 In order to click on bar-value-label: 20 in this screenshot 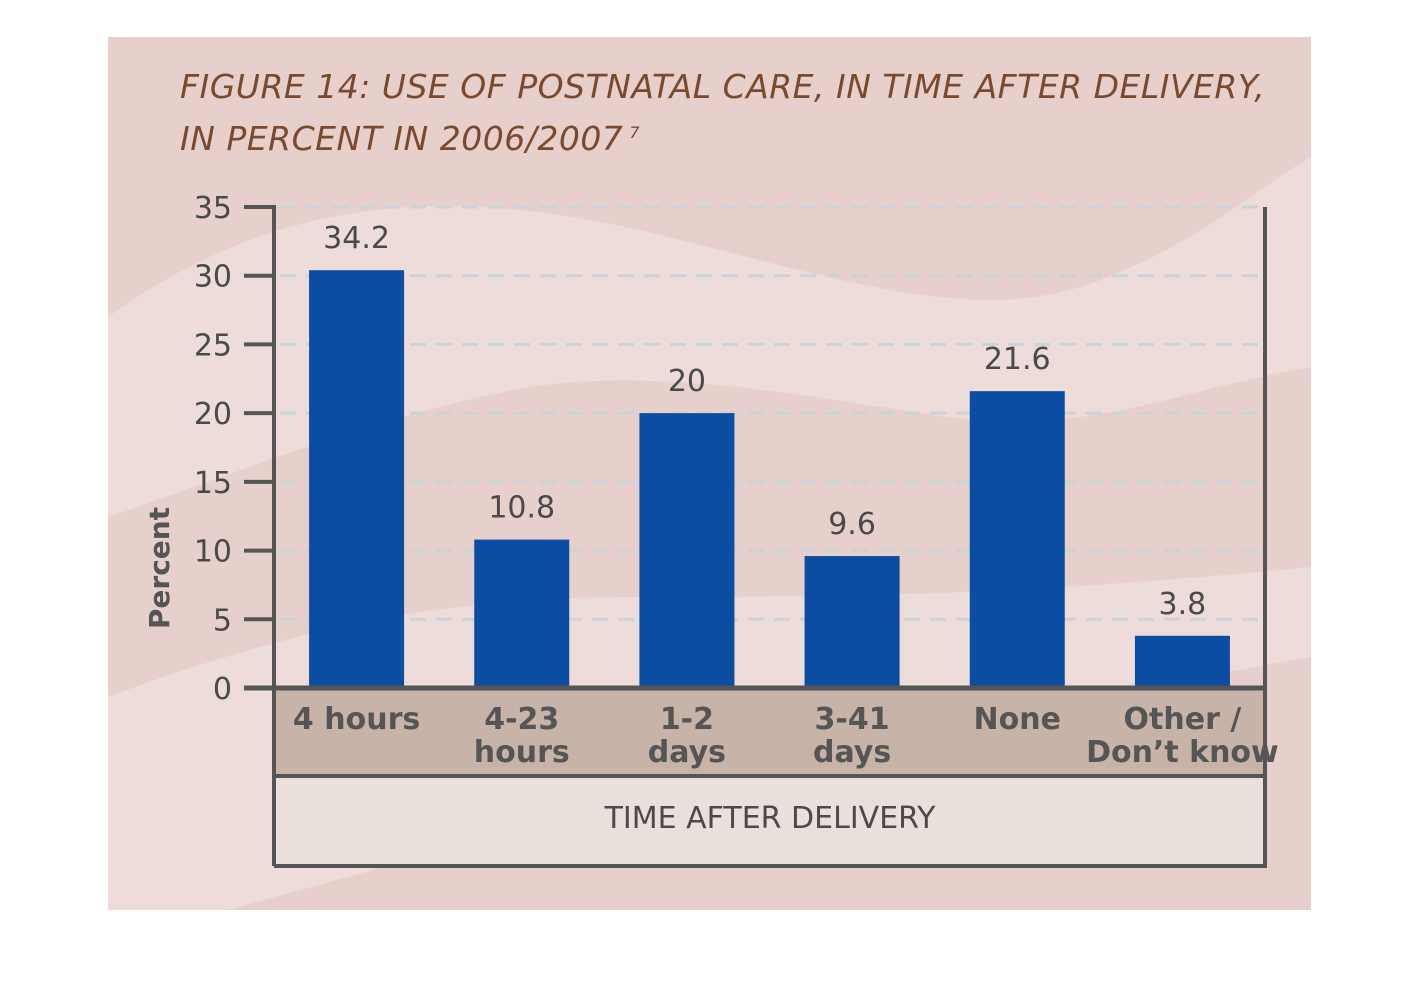, I will do `click(687, 381)`.